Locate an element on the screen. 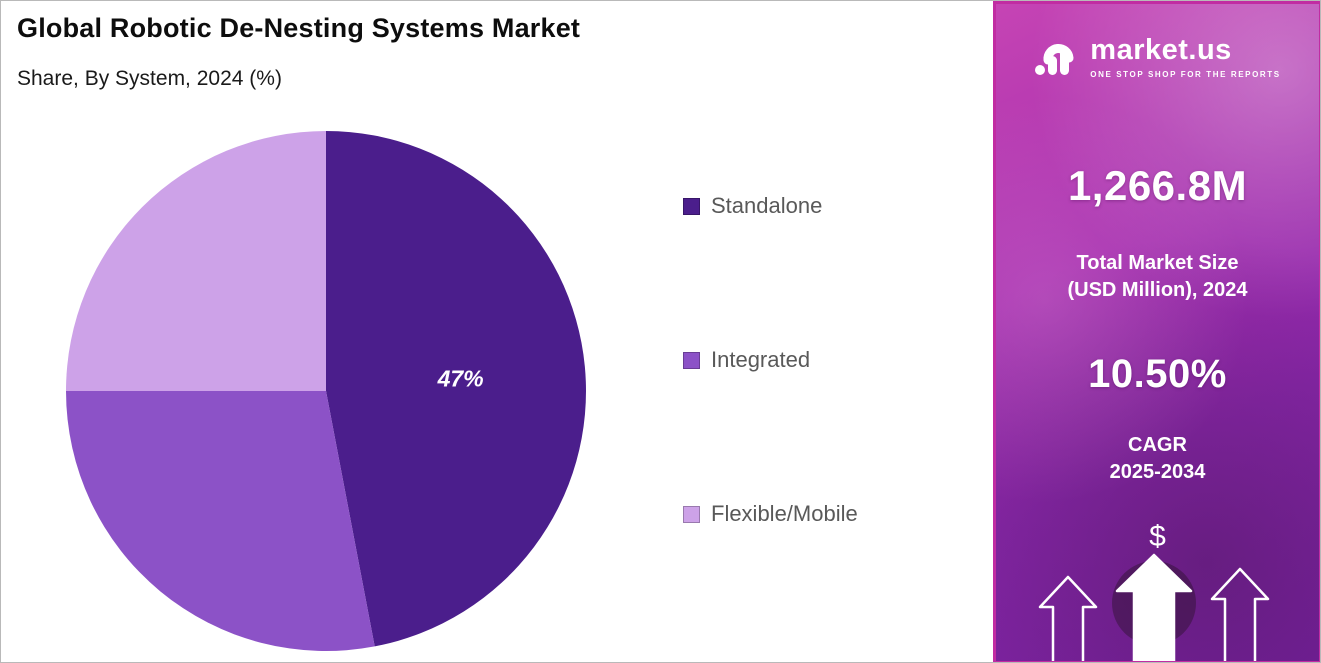 Image resolution: width=1321 pixels, height=663 pixels. legend-item-standalone: Standalone is located at coordinates (770, 206).